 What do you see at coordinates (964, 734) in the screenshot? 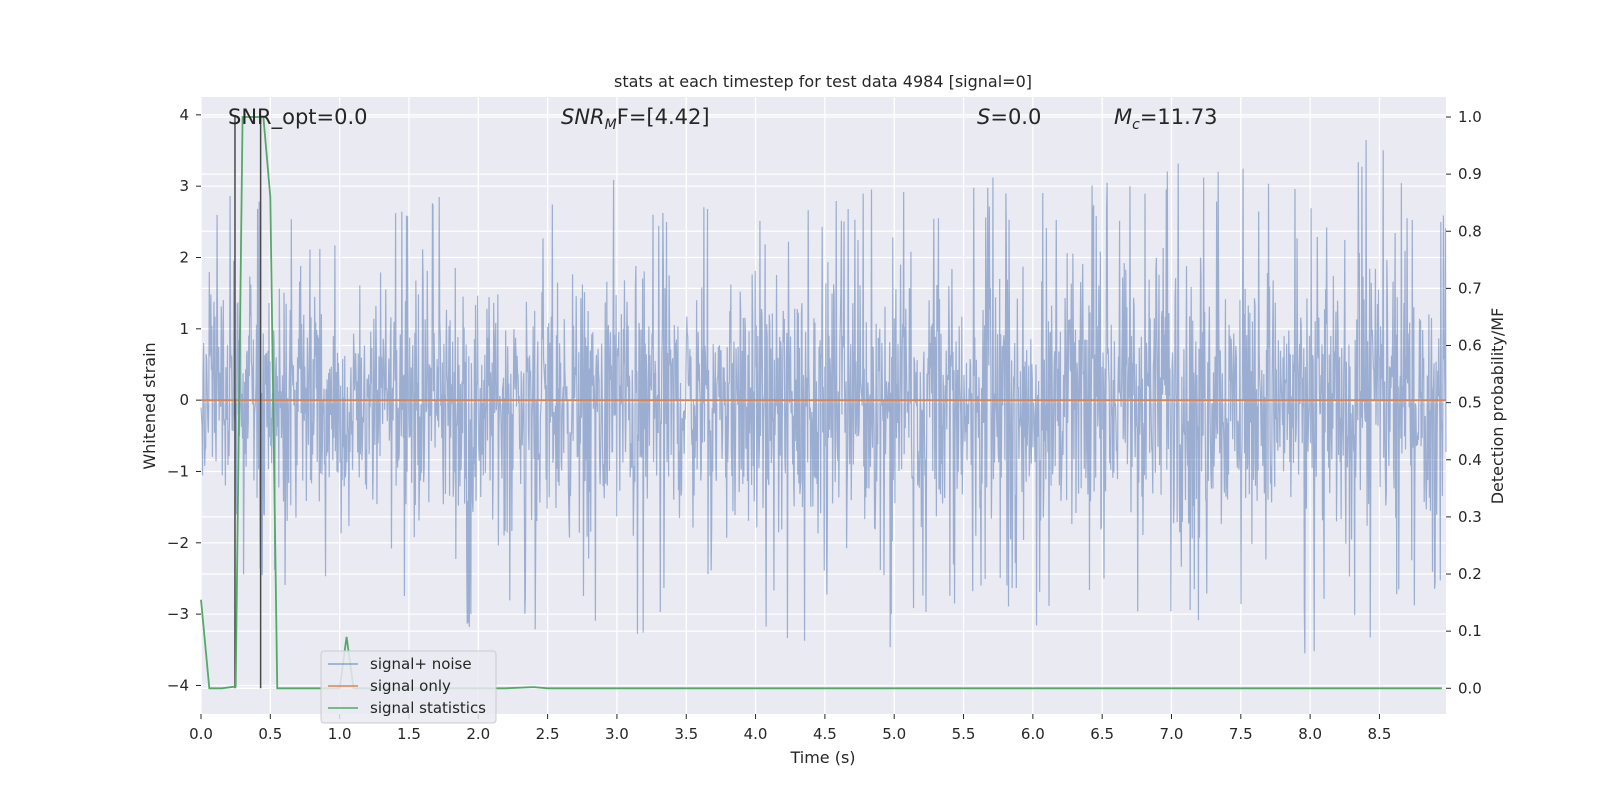
I see `x-tick-label: 5.5` at bounding box center [964, 734].